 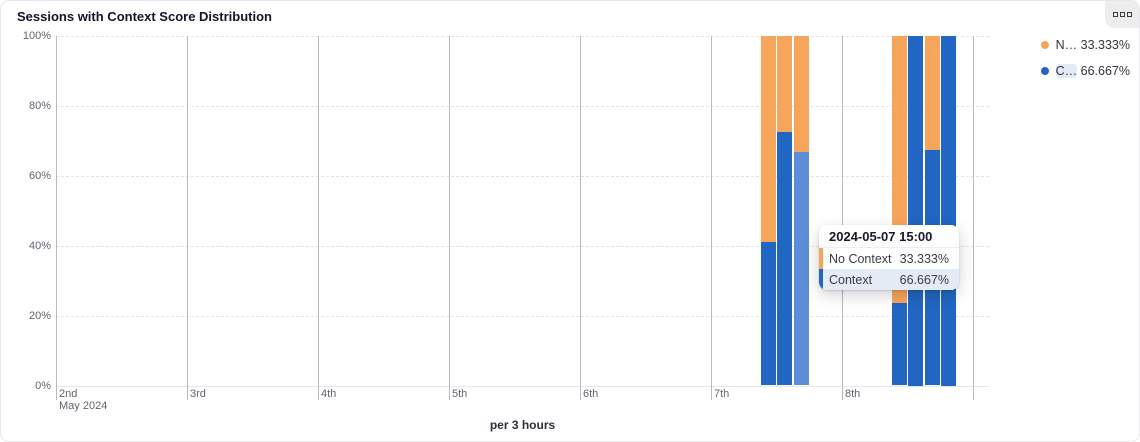 I want to click on tooltip-row-context: Context 66.667%, so click(x=889, y=279).